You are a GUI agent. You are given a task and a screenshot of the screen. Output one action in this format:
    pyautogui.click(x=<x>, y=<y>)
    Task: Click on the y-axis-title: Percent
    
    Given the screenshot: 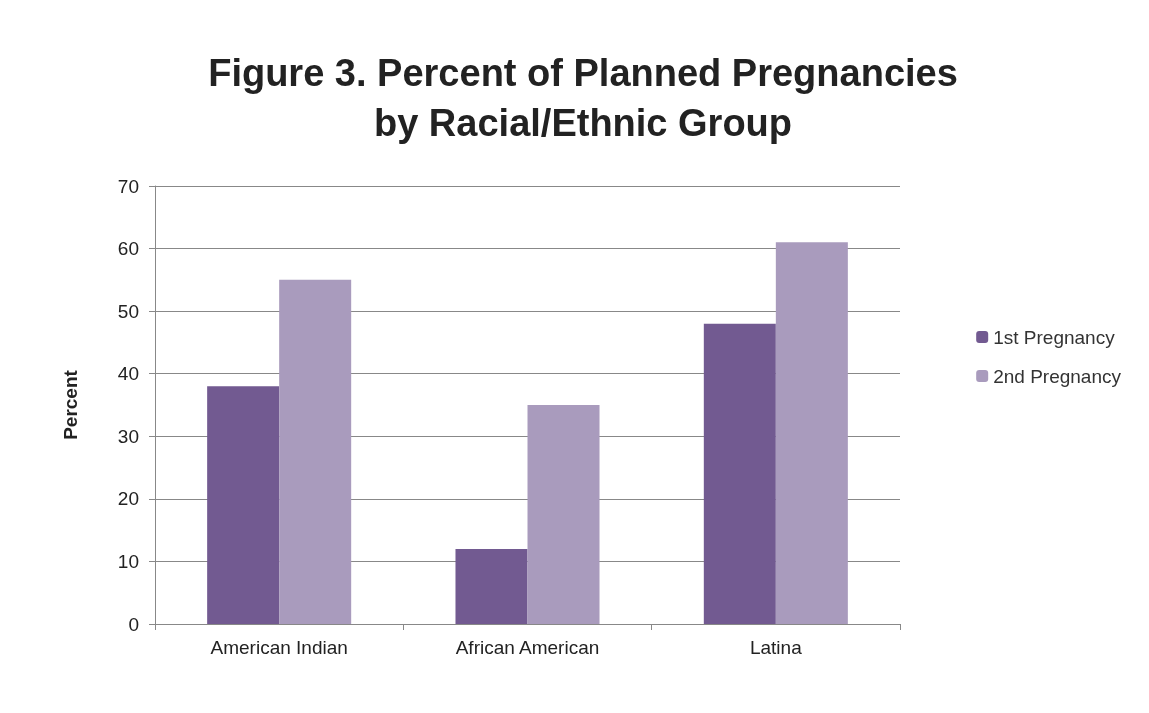 What is the action you would take?
    pyautogui.click(x=70, y=404)
    